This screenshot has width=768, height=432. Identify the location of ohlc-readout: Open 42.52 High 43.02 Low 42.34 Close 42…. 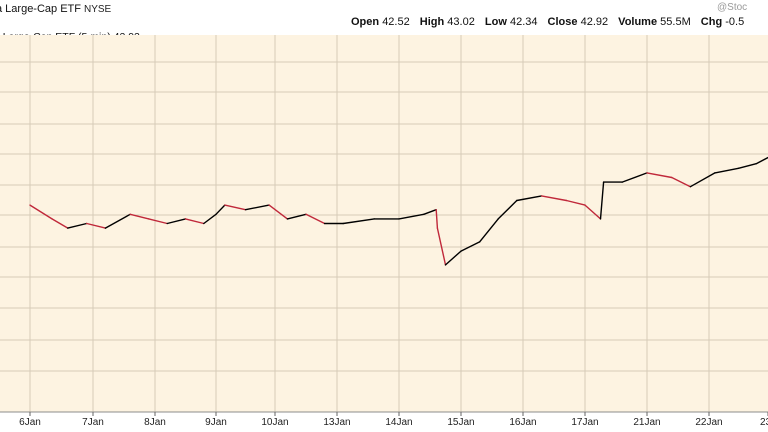
(547, 22).